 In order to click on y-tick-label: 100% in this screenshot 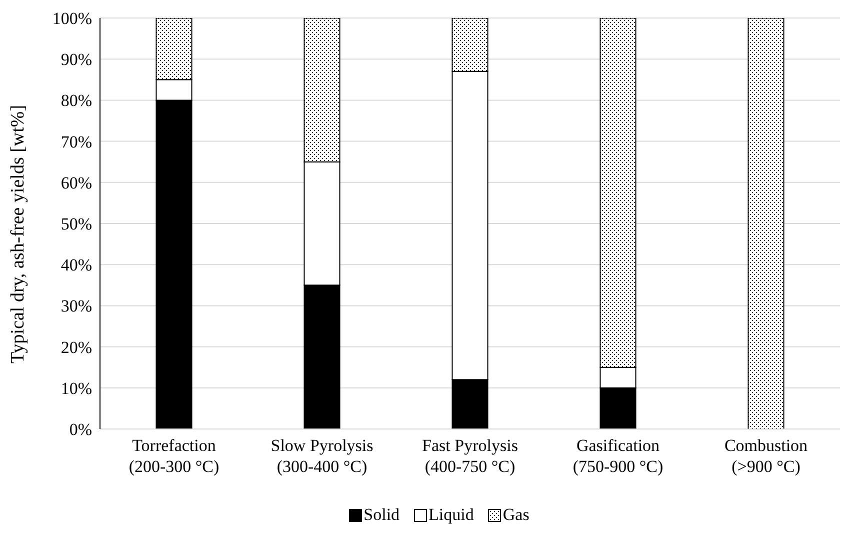, I will do `click(72, 18)`.